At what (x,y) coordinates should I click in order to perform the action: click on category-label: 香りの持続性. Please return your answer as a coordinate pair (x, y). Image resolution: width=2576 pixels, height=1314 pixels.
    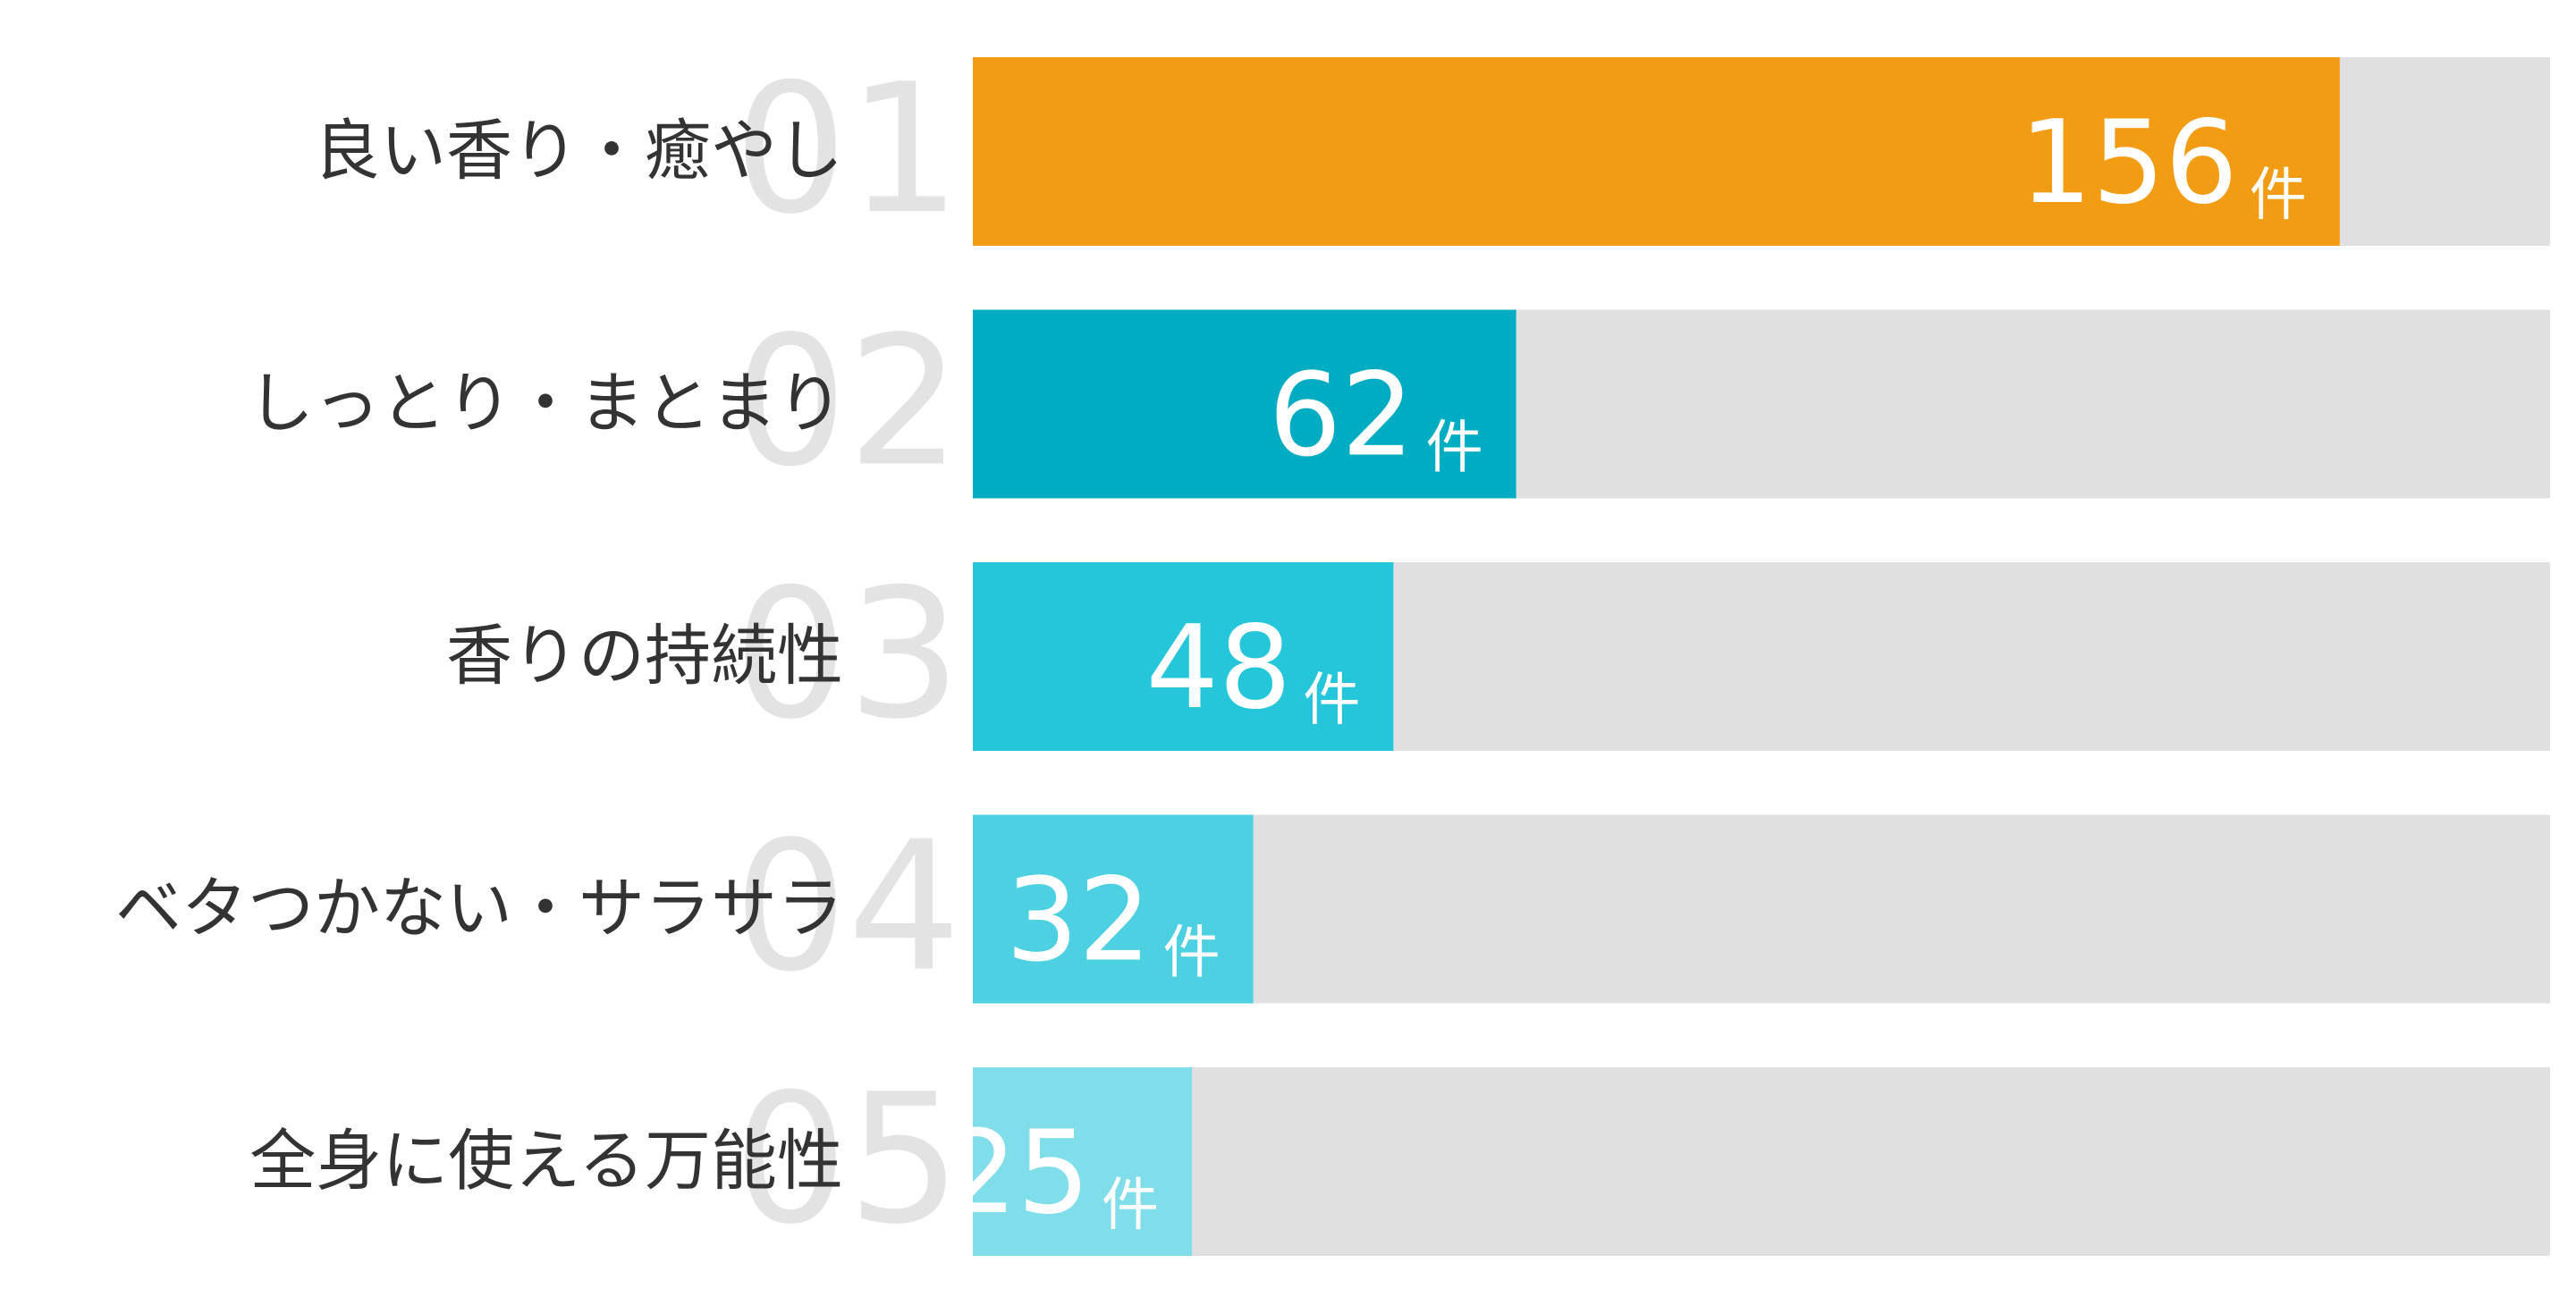
    Looking at the image, I should click on (644, 656).